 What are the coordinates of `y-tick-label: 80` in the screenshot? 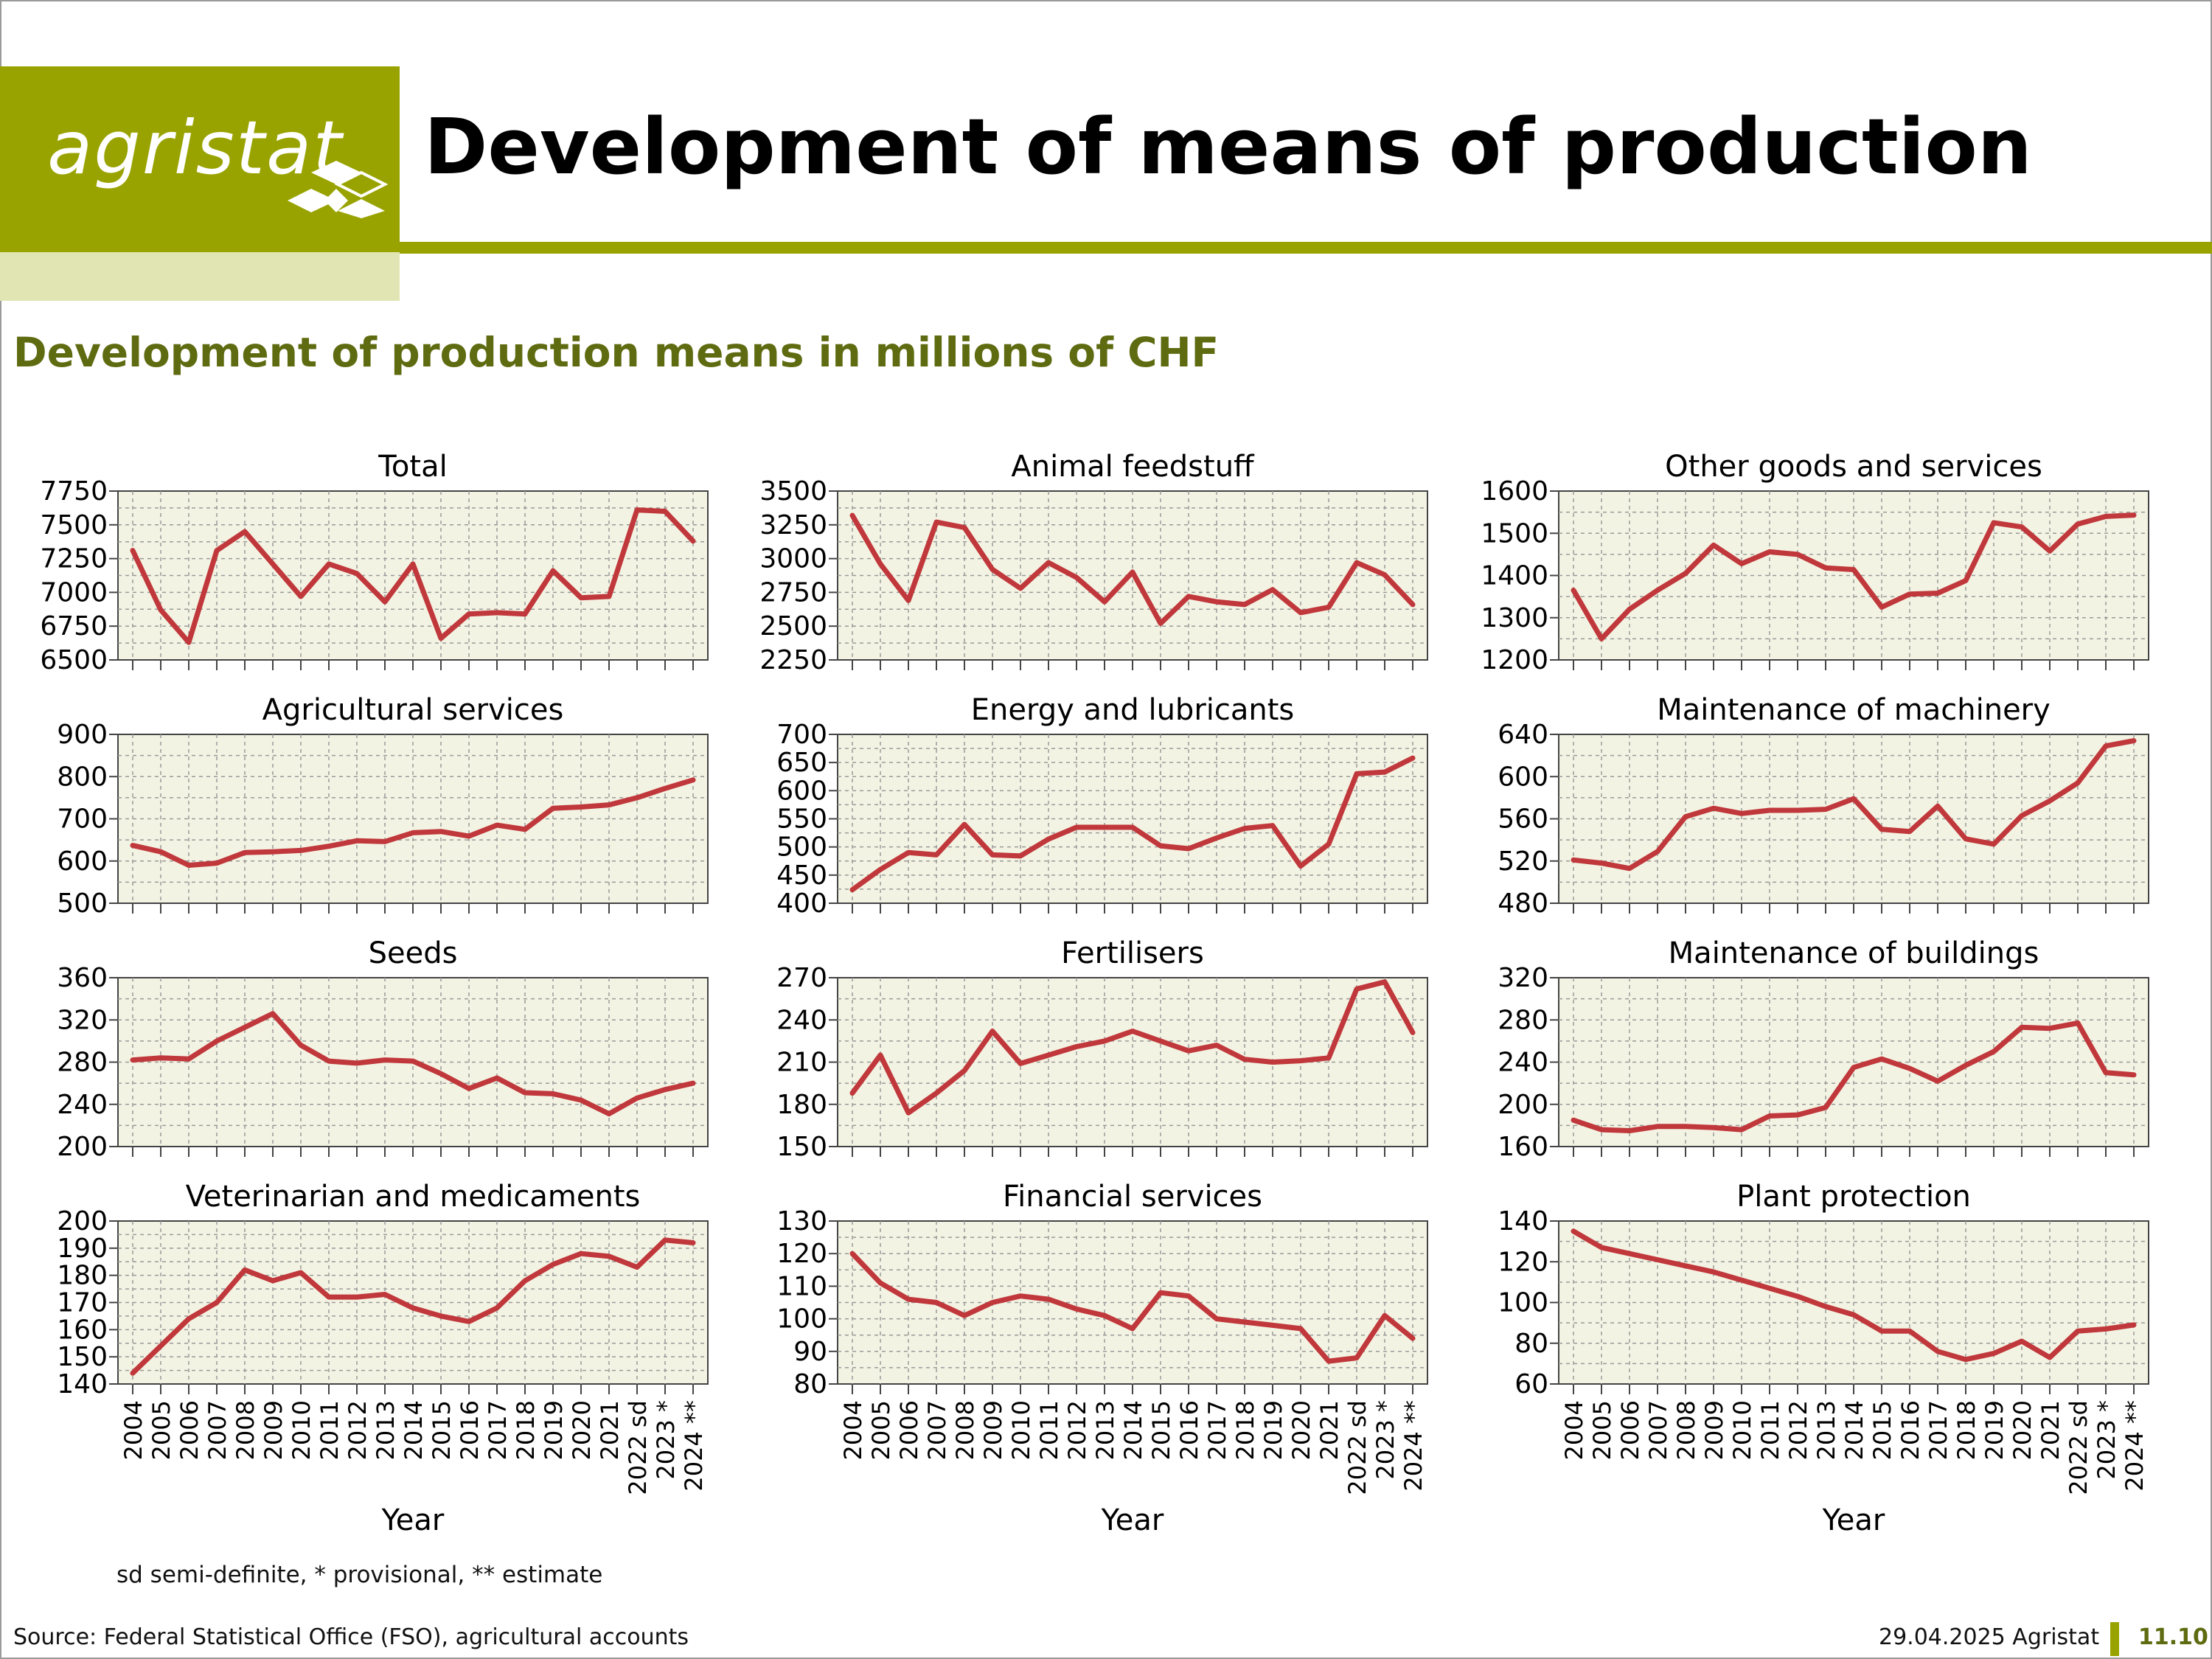 It's located at (1531, 1344).